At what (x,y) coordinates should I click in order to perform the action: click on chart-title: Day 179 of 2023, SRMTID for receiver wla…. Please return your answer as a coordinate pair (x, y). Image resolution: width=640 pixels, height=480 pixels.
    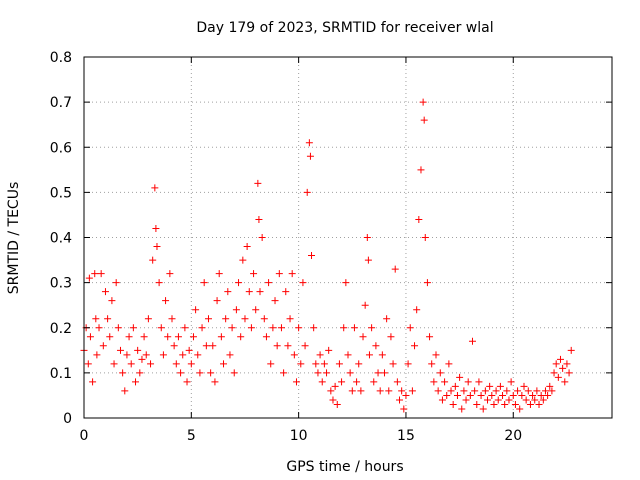
    Looking at the image, I should click on (344, 28).